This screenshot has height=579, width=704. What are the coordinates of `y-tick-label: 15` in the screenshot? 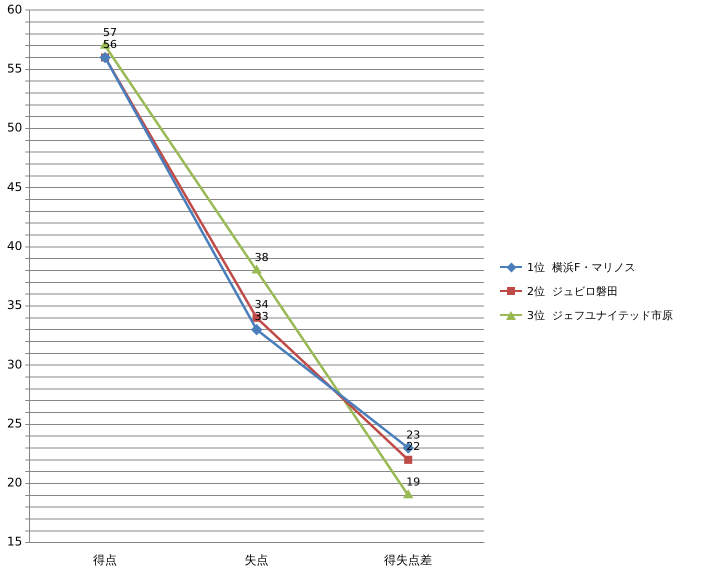 It's located at (14, 541).